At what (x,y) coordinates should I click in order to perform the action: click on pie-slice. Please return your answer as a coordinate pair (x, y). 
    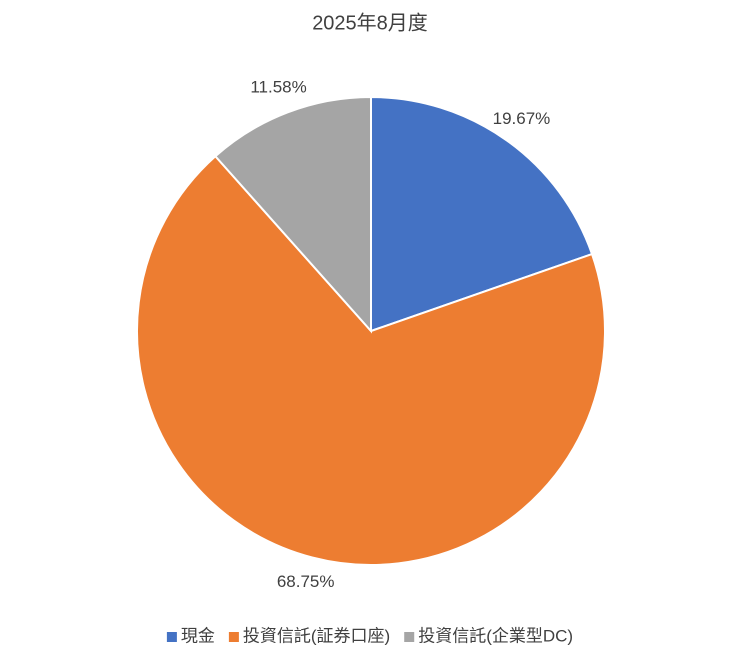
    Looking at the image, I should click on (292, 214).